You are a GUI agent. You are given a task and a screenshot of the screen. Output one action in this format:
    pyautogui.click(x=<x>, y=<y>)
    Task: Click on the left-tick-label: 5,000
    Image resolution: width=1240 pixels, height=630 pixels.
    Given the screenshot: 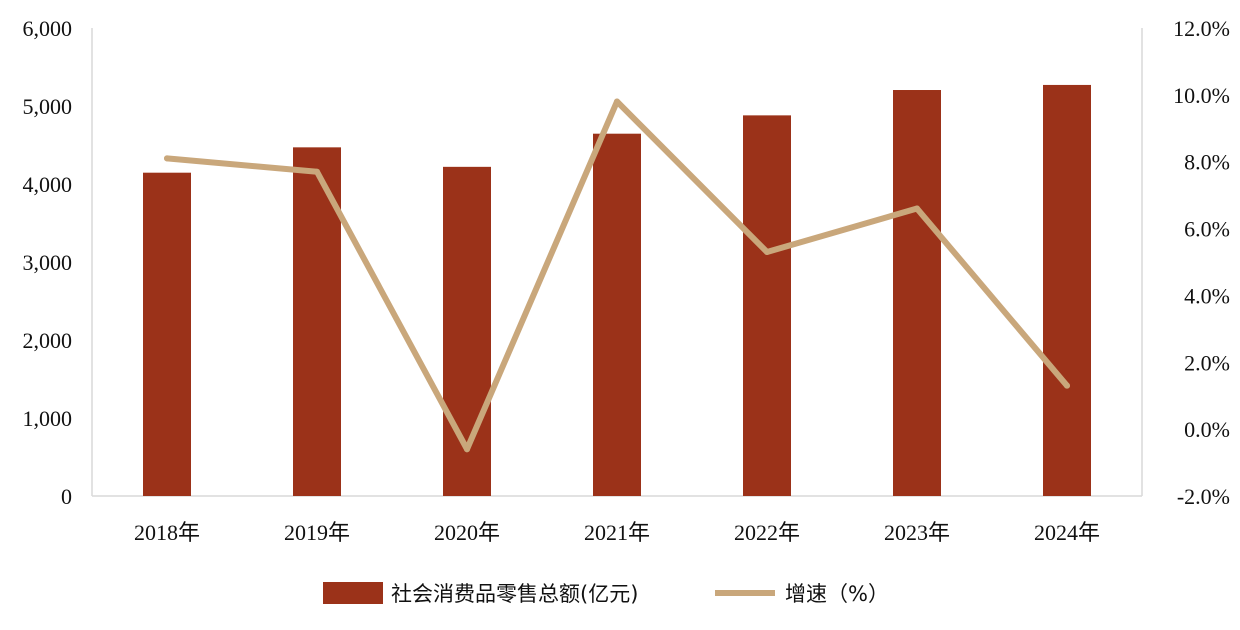 What is the action you would take?
    pyautogui.click(x=48, y=106)
    